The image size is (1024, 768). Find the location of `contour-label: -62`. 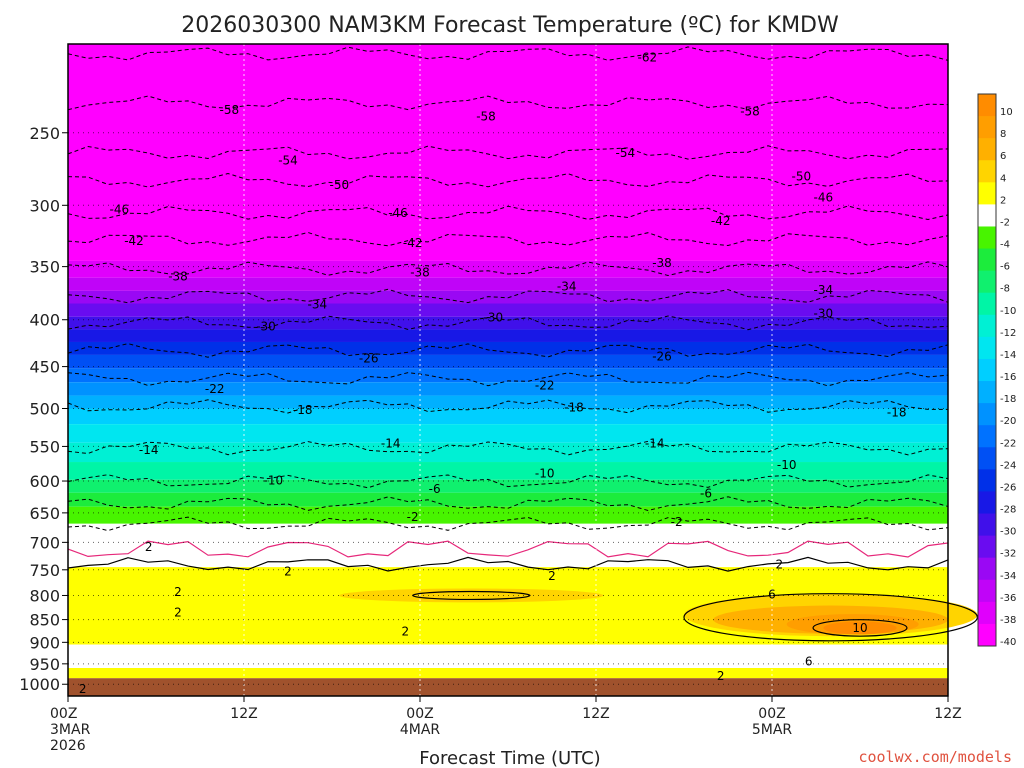

contour-label: -62 is located at coordinates (648, 58).